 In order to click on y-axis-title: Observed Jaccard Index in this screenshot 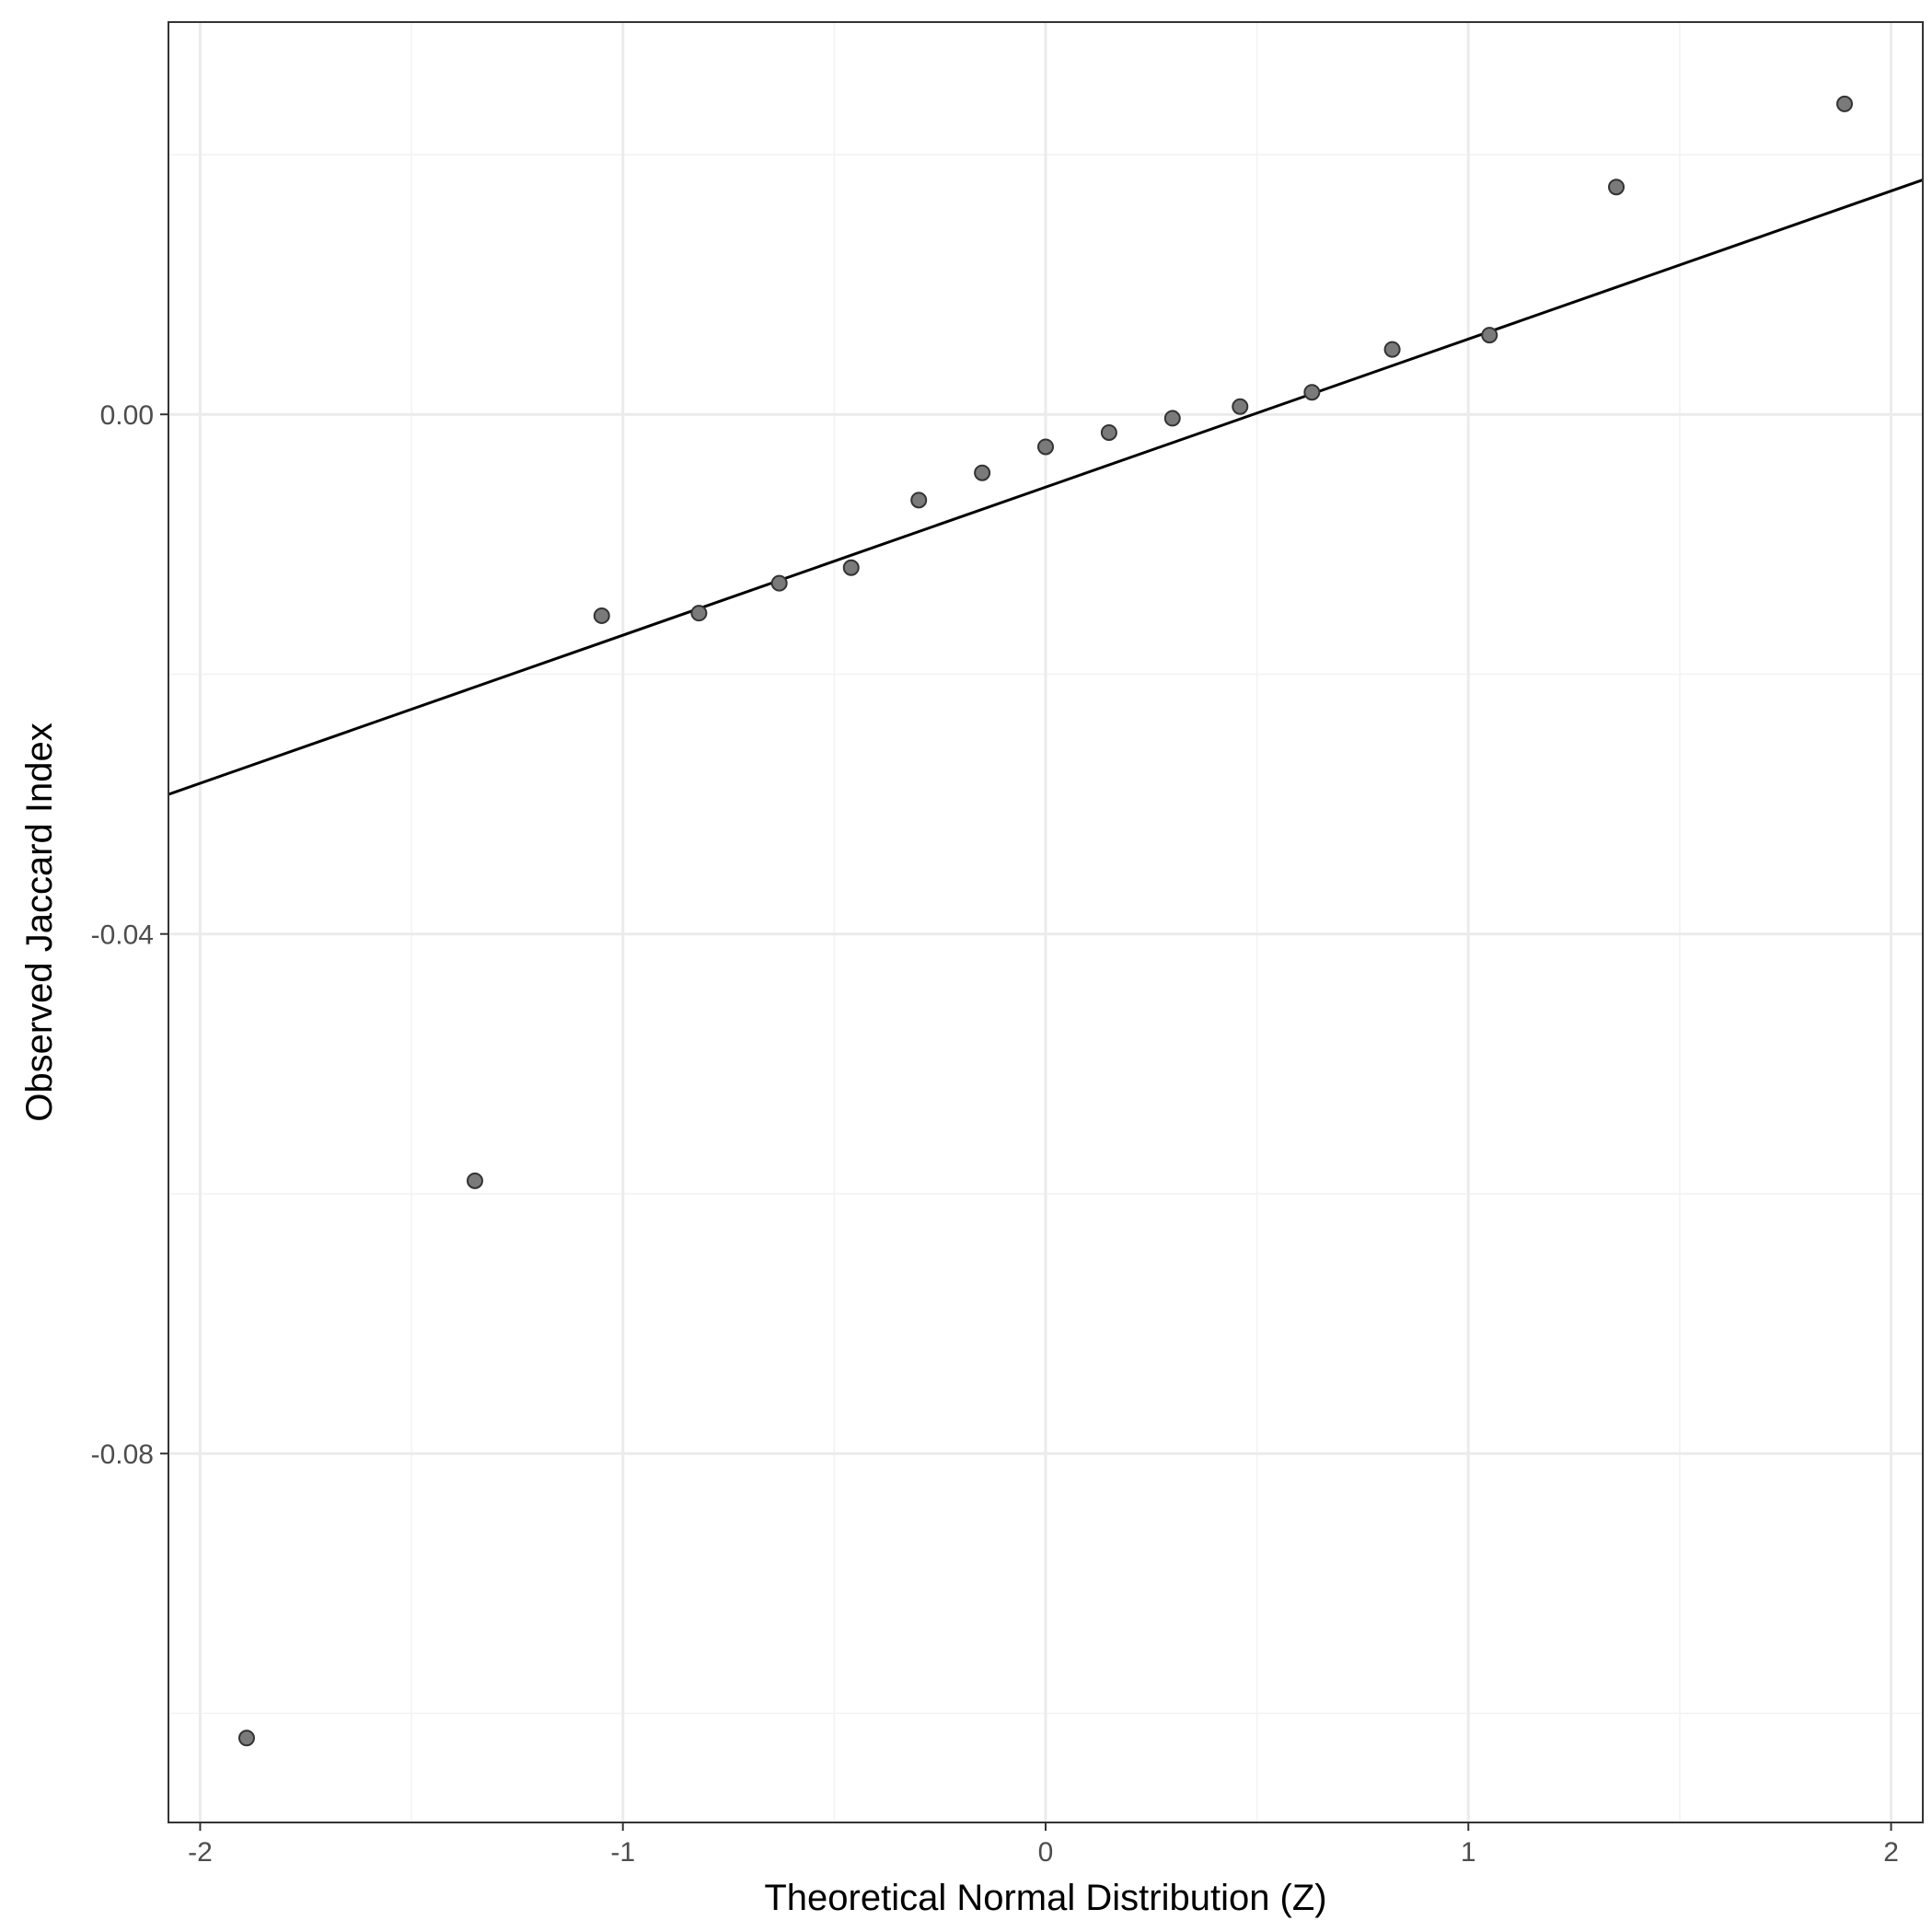, I will do `click(40, 923)`.